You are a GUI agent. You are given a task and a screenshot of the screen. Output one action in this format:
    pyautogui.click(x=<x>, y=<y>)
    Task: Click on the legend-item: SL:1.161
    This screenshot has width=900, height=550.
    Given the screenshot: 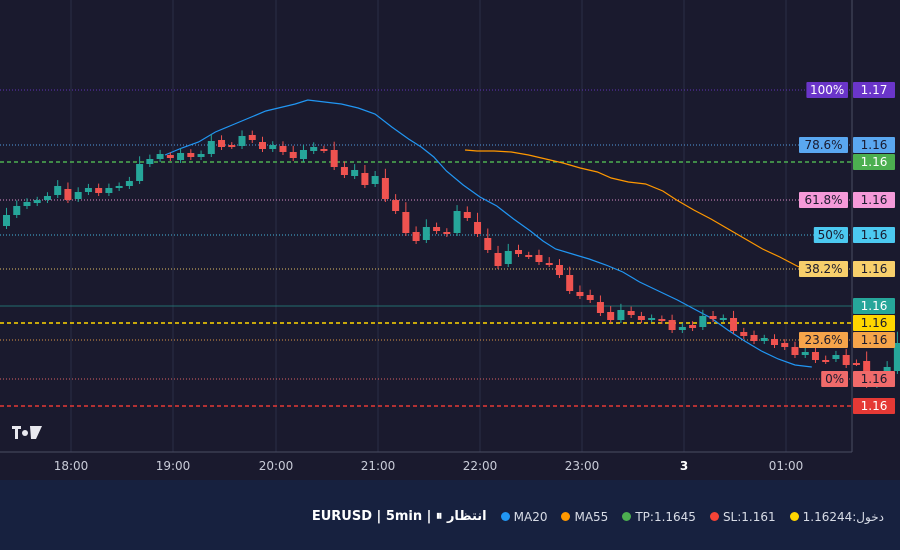 What is the action you would take?
    pyautogui.click(x=742, y=517)
    